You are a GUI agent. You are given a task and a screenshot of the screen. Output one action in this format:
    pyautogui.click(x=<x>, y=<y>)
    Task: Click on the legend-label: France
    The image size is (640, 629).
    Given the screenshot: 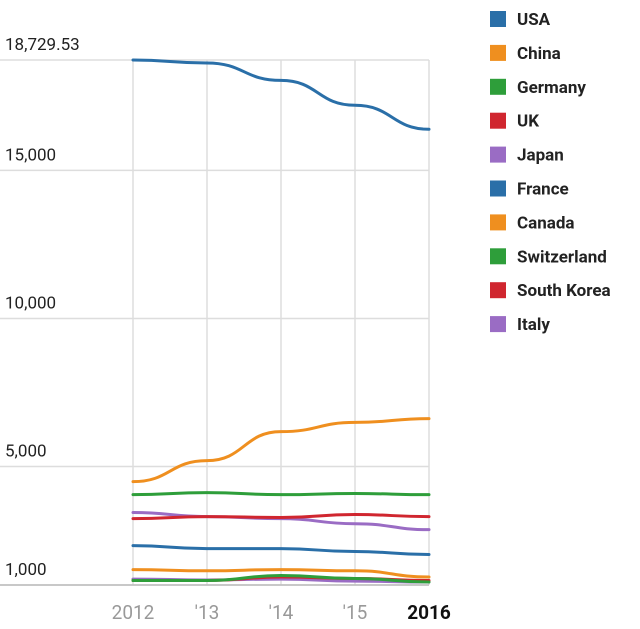 What is the action you would take?
    pyautogui.click(x=543, y=190)
    